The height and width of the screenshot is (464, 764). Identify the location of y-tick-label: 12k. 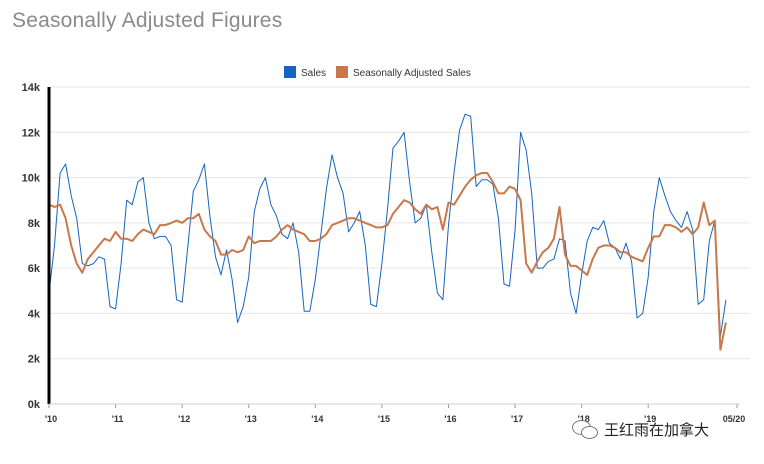
(31, 133).